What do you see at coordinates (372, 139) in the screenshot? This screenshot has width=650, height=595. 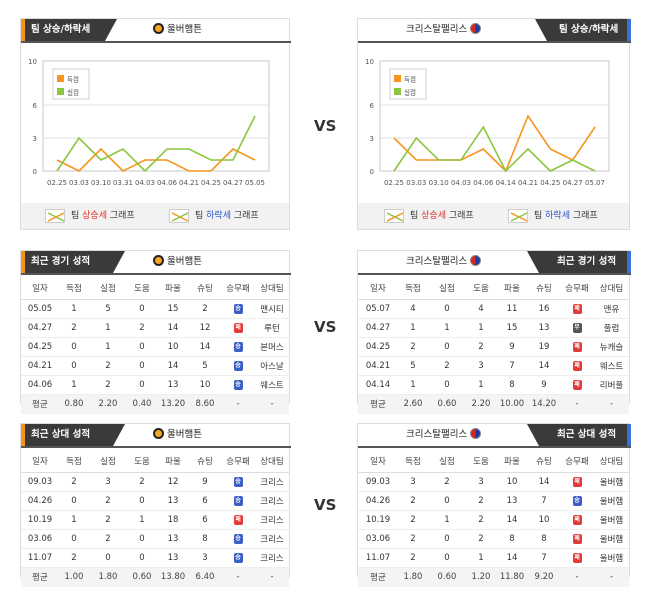 I see `y-tick-label: 3` at bounding box center [372, 139].